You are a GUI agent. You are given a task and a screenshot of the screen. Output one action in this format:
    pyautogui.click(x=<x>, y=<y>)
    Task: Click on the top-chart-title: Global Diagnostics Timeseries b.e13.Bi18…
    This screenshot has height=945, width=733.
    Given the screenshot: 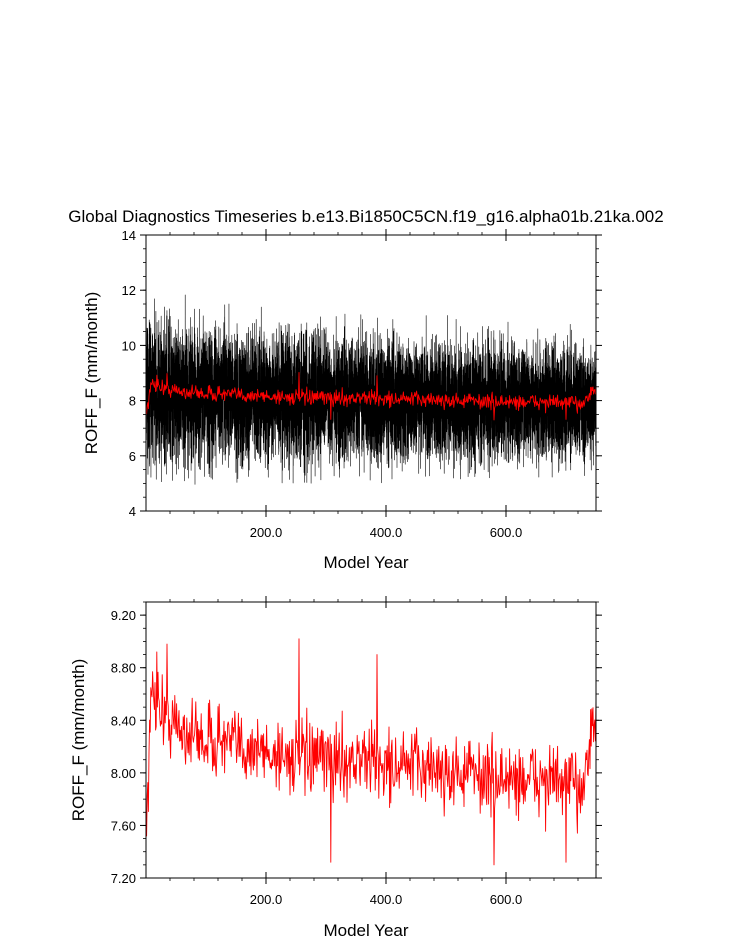 What is the action you would take?
    pyautogui.click(x=365, y=216)
    